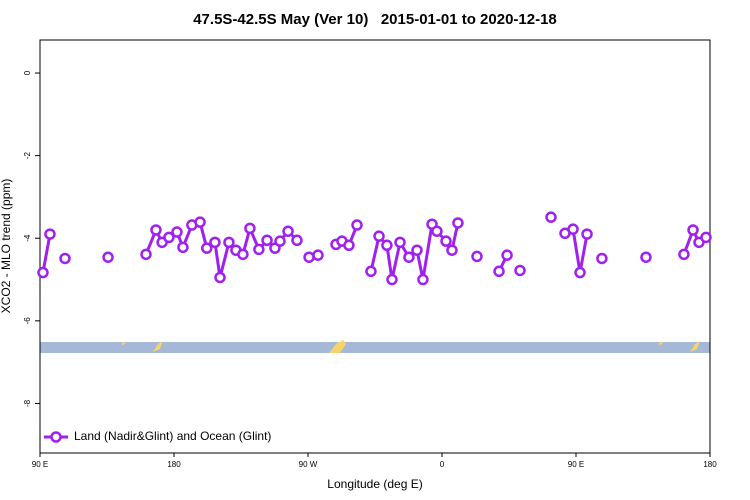  Describe the element at coordinates (172, 436) in the screenshot. I see `legend-label: Land (Nadir&Glint) and Ocean (Glint)` at that location.